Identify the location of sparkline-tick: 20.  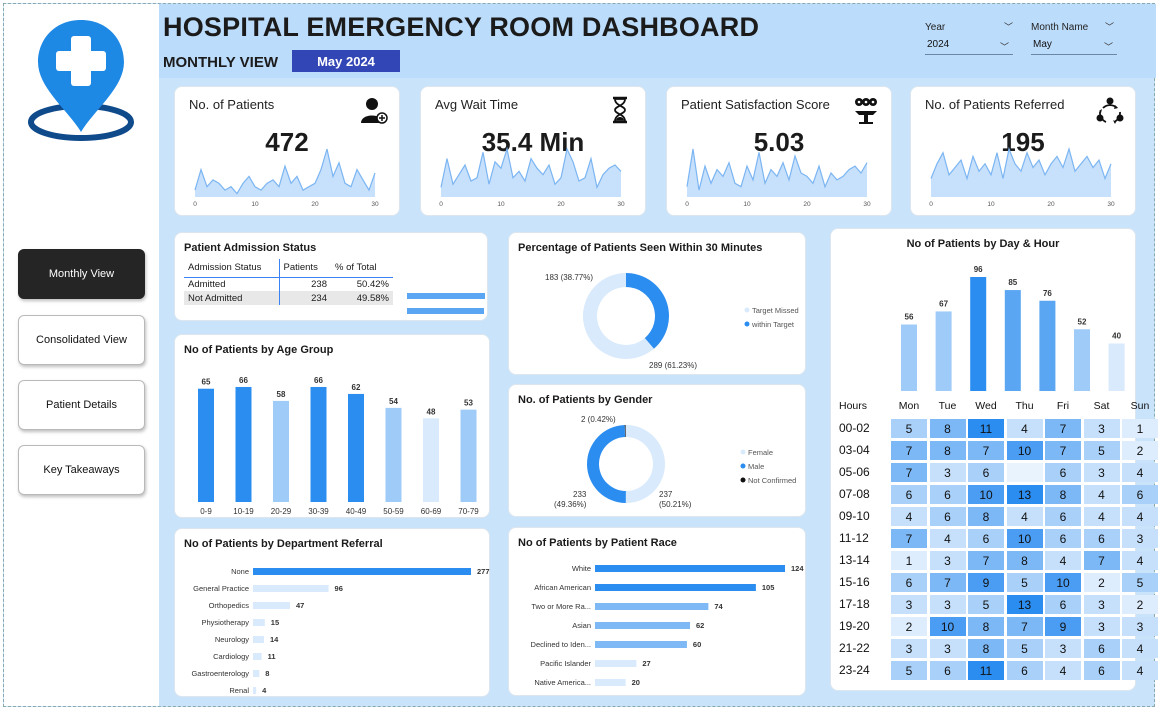
(807, 204).